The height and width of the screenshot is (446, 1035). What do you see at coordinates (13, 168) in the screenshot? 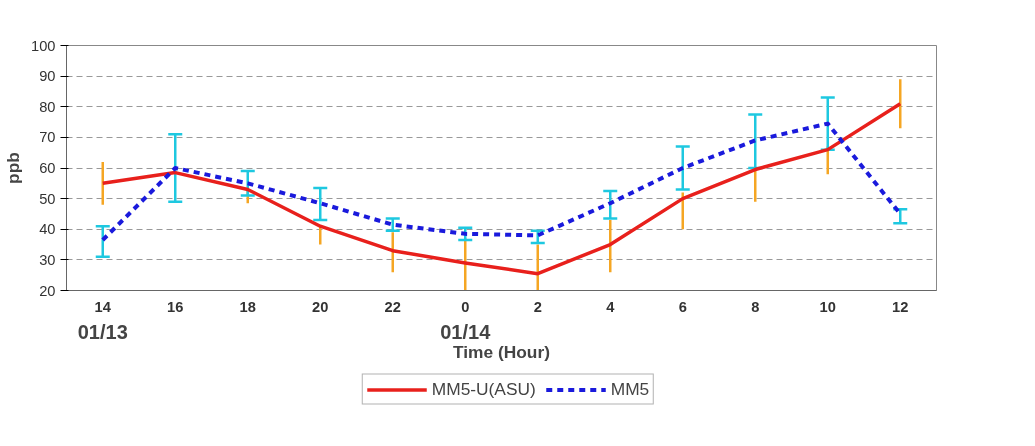
I see `y-axis-title: ppb` at bounding box center [13, 168].